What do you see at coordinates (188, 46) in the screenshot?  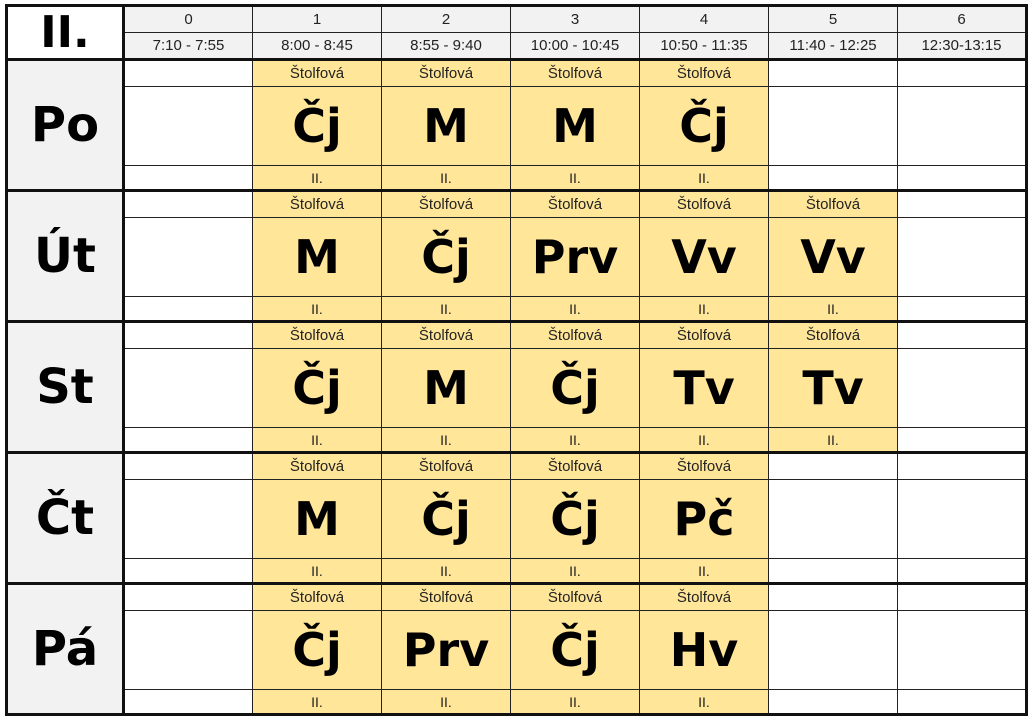 I see `period-time: 7:10 - 7:55` at bounding box center [188, 46].